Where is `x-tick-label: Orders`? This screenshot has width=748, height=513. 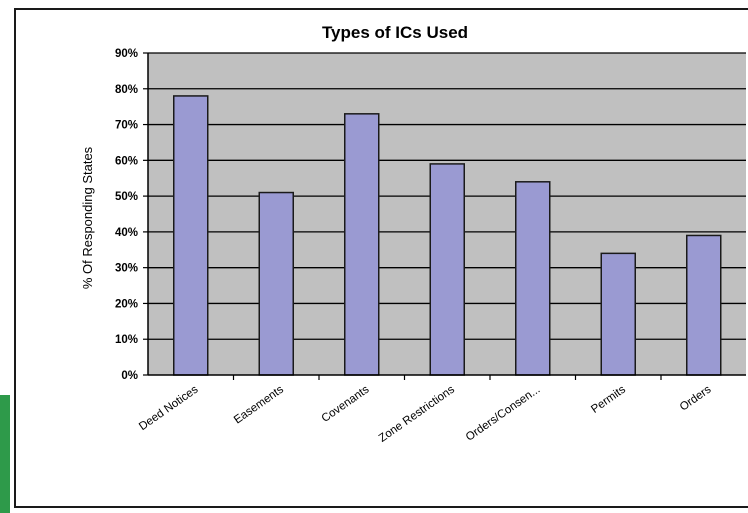 x-tick-label: Orders is located at coordinates (696, 398).